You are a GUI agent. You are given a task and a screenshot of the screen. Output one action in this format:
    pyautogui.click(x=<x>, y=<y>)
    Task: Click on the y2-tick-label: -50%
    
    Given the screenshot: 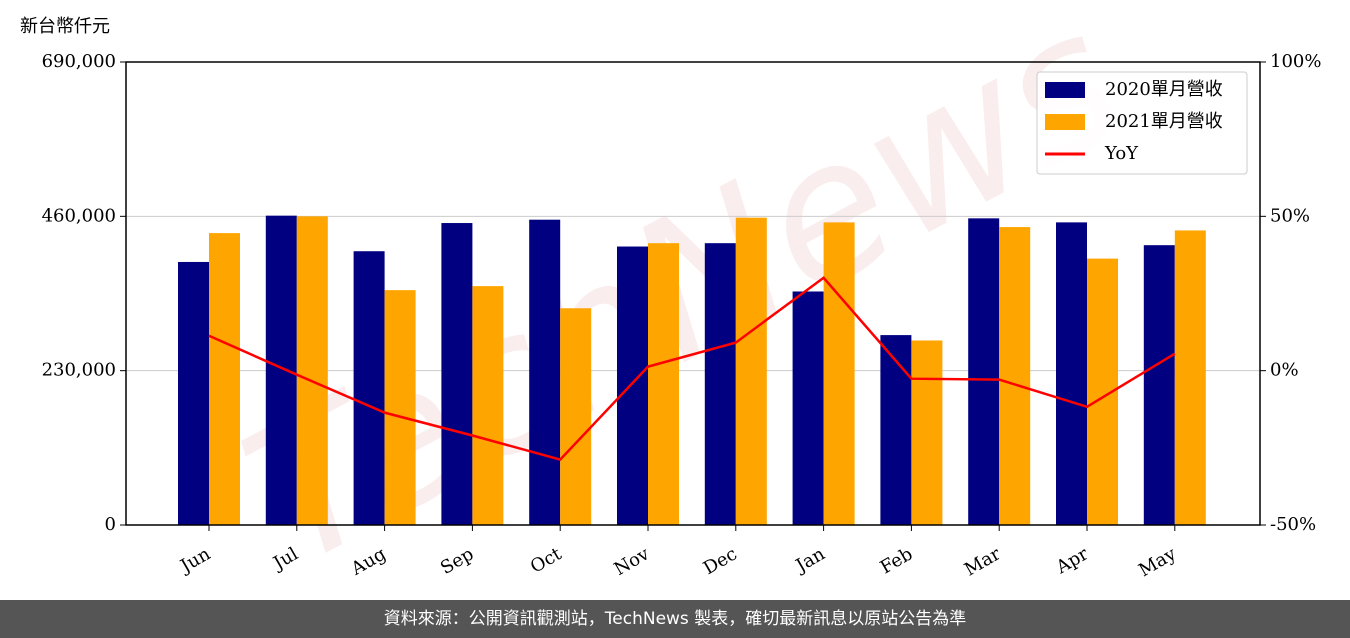 What is the action you would take?
    pyautogui.click(x=1293, y=524)
    